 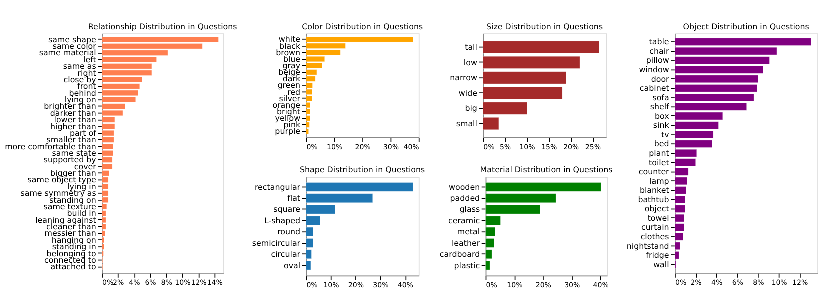 What do you see at coordinates (278, 187) in the screenshot?
I see `y-tick-label: rectangular` at bounding box center [278, 187].